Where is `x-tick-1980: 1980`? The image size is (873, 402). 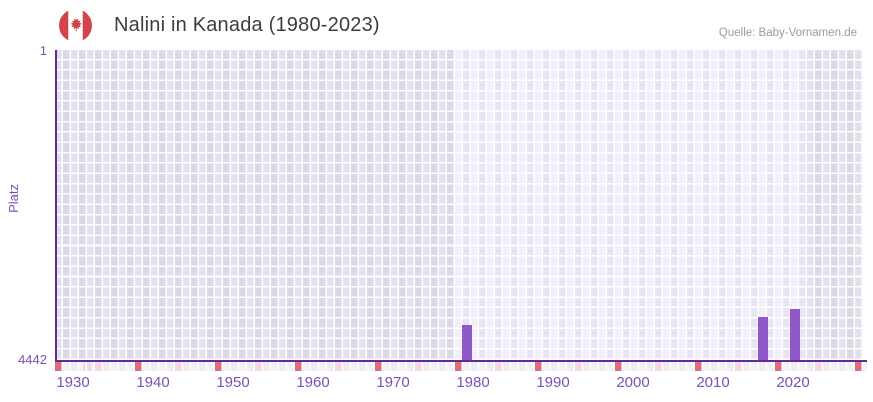 x-tick-1980: 1980 is located at coordinates (473, 382).